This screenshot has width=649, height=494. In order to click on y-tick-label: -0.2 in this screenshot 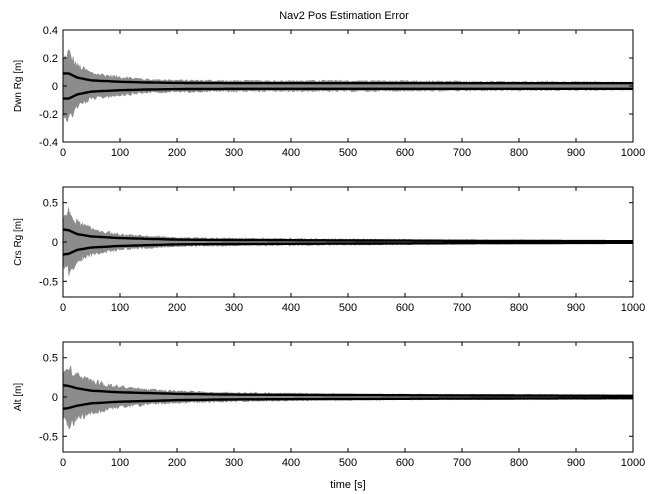, I will do `click(48, 115)`.